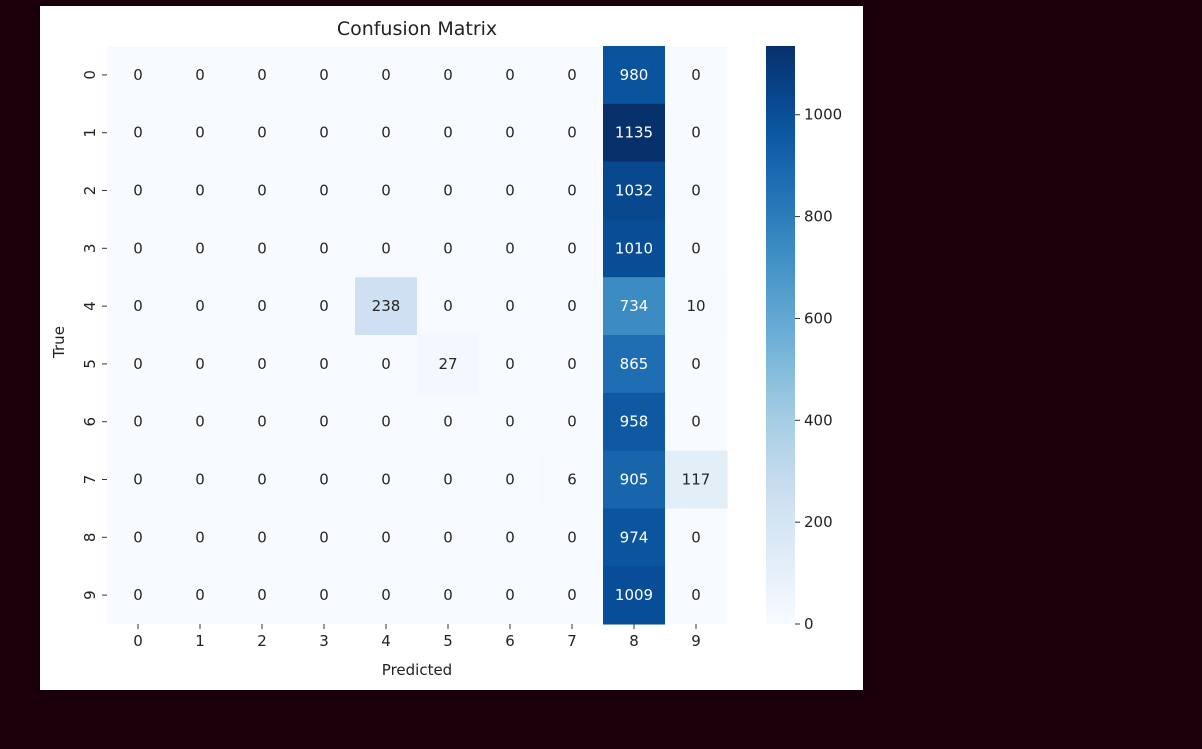 Image resolution: width=1202 pixels, height=749 pixels. Describe the element at coordinates (90, 595) in the screenshot. I see `y-tick-label: 9` at that location.